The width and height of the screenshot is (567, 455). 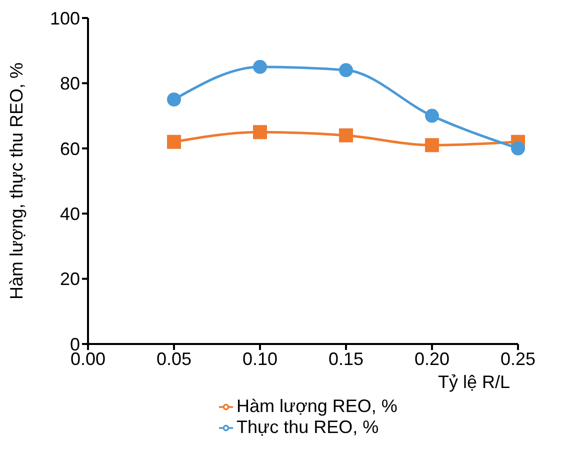 I want to click on y-tick-label: 20, so click(x=70, y=279).